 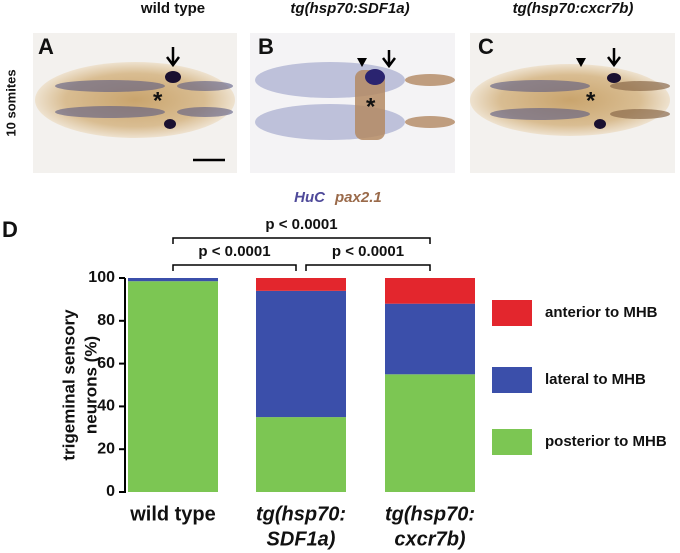 I want to click on image-c, so click(x=572, y=103).